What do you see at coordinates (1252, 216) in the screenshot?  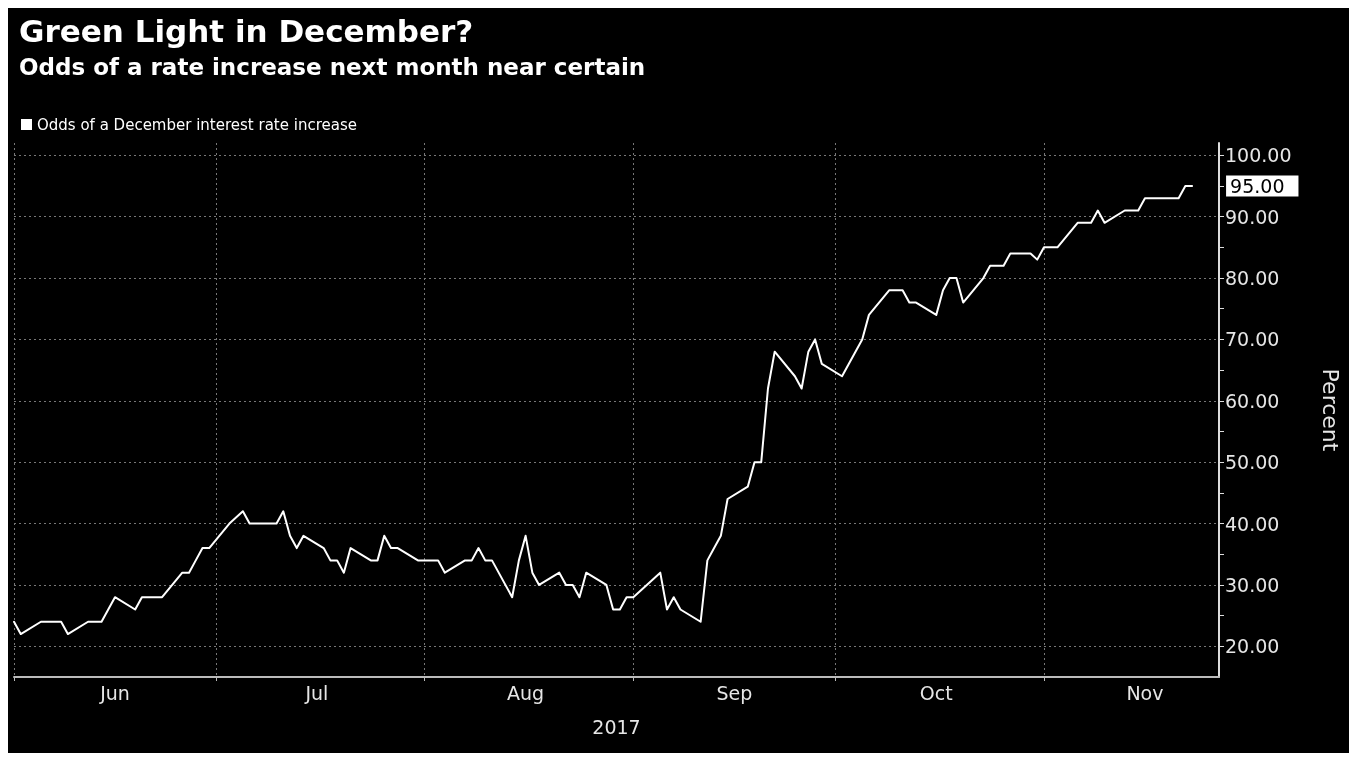 I see `y-tick-label: 90.00` at bounding box center [1252, 216].